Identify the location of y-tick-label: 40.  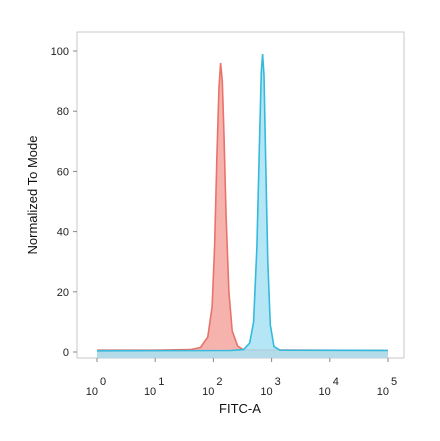
(63, 233).